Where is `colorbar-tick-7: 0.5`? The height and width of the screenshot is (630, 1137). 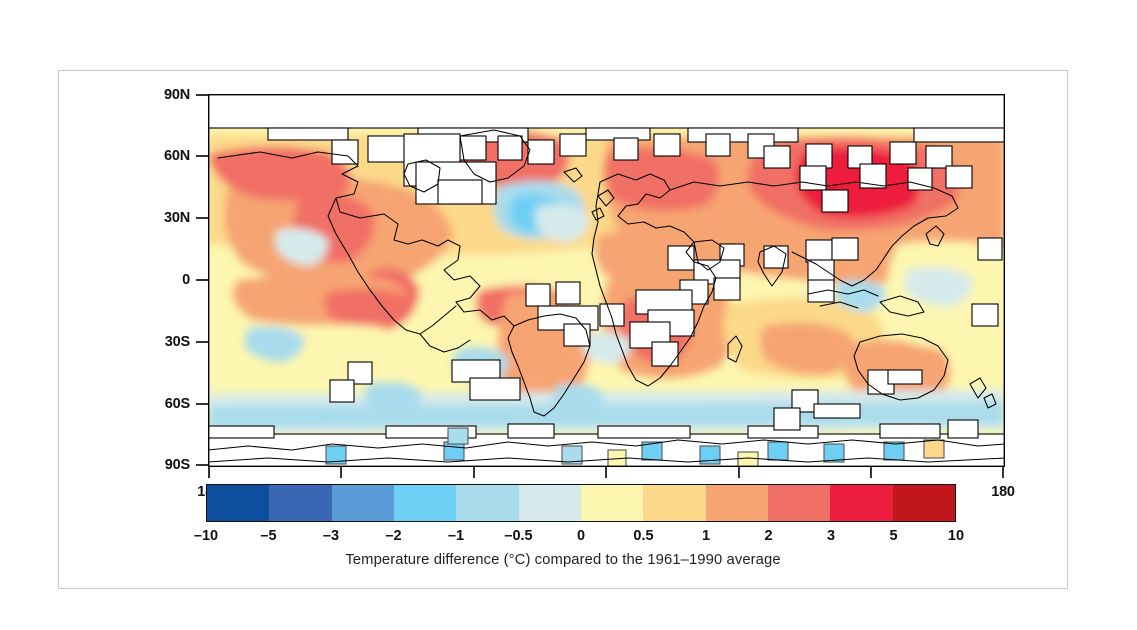 colorbar-tick-7: 0.5 is located at coordinates (643, 536).